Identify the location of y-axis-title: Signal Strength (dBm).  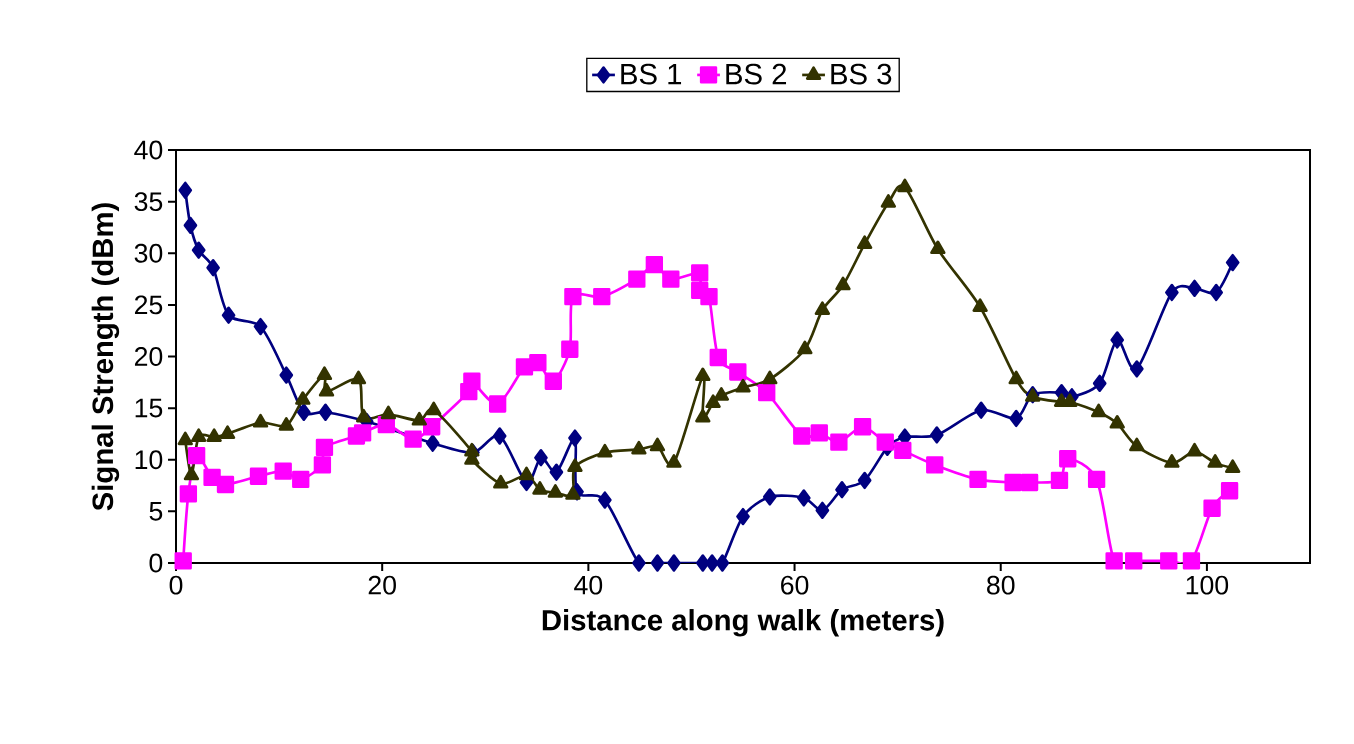
(105, 357).